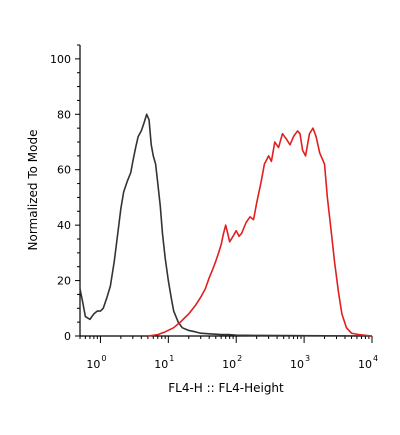 The width and height of the screenshot is (400, 435). I want to click on x-axis-title: FL4-H :: FL4-Height, so click(226, 388).